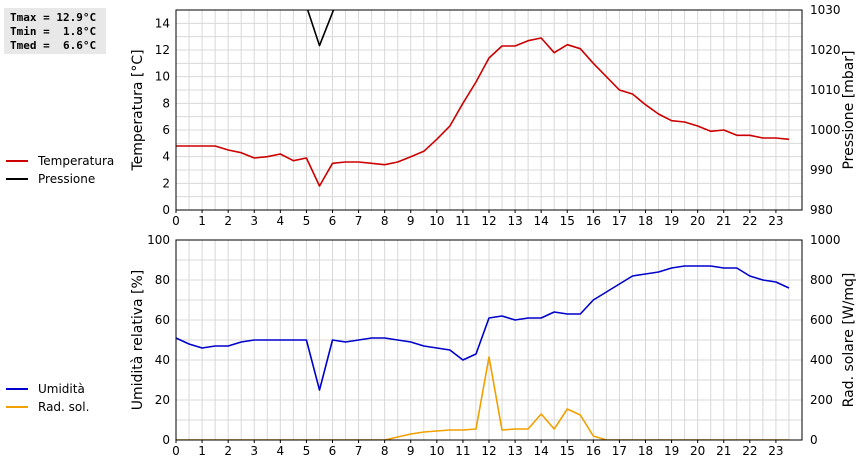 The width and height of the screenshot is (860, 460). Describe the element at coordinates (162, 23) in the screenshot. I see `y-tick-label-left: 14` at that location.